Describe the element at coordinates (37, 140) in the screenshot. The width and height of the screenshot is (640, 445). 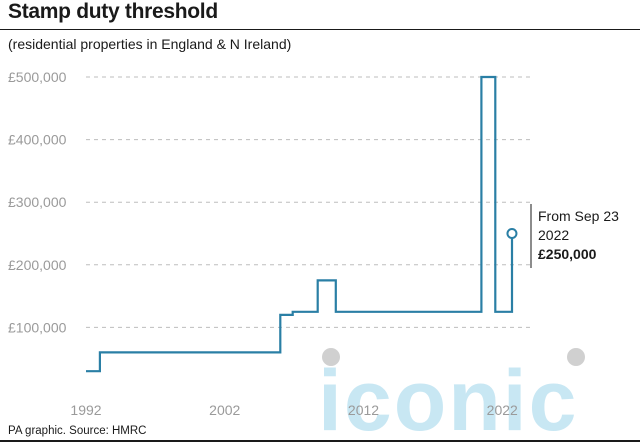
I see `y-tick-label: £400,000` at that location.